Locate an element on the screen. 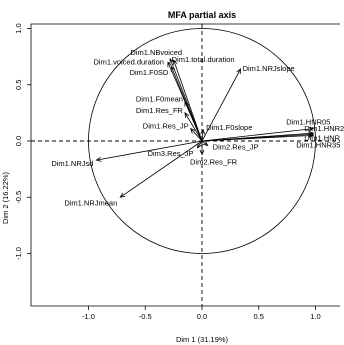  x-tick-label: 1.0 is located at coordinates (315, 316).